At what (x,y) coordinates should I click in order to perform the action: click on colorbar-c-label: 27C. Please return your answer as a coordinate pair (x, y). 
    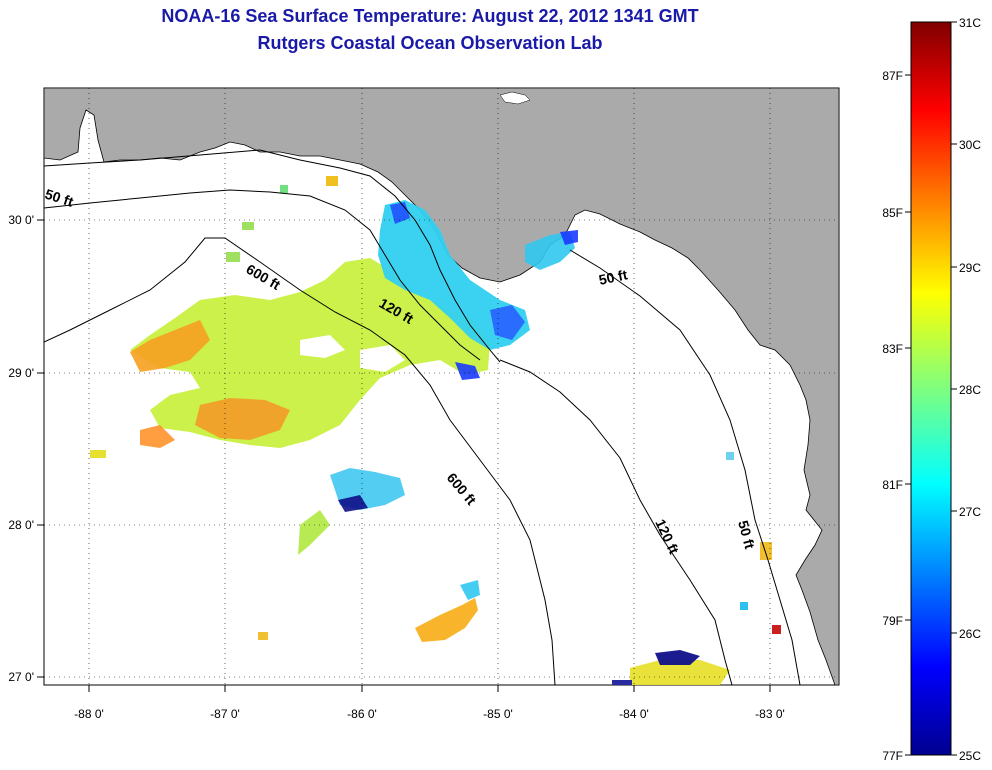
    Looking at the image, I should click on (970, 512).